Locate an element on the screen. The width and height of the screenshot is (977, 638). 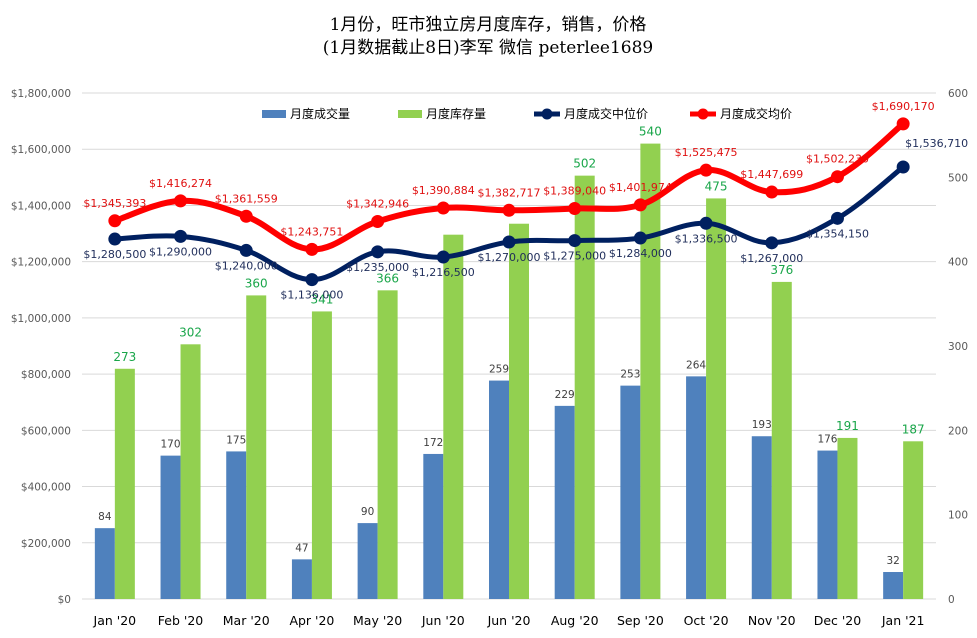
sales-value-label: 176 is located at coordinates (827, 440).